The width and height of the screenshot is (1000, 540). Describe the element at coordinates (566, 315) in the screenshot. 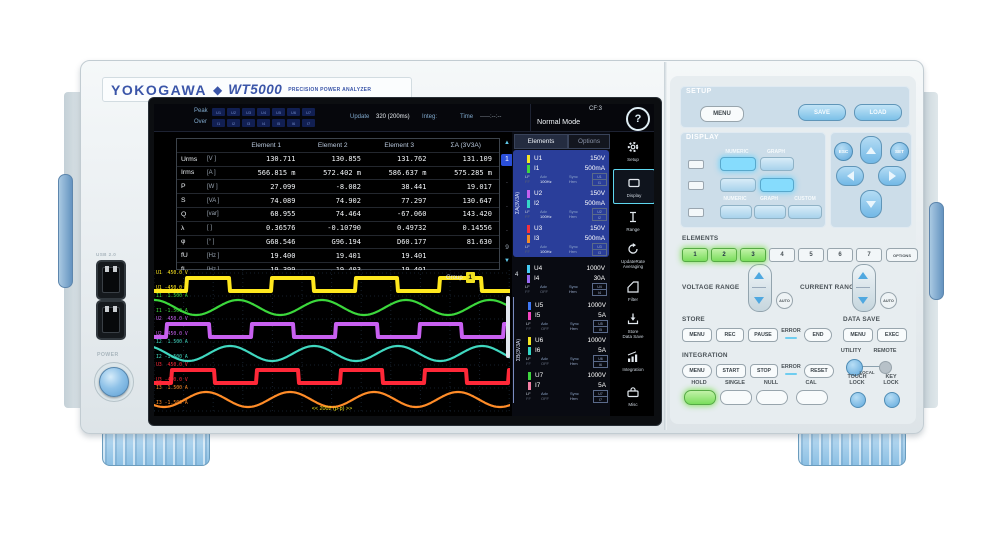

I see `element-config-block: U5 1000V I5 5A LF FF Adv OFF Sync Hrm U5 I5` at that location.